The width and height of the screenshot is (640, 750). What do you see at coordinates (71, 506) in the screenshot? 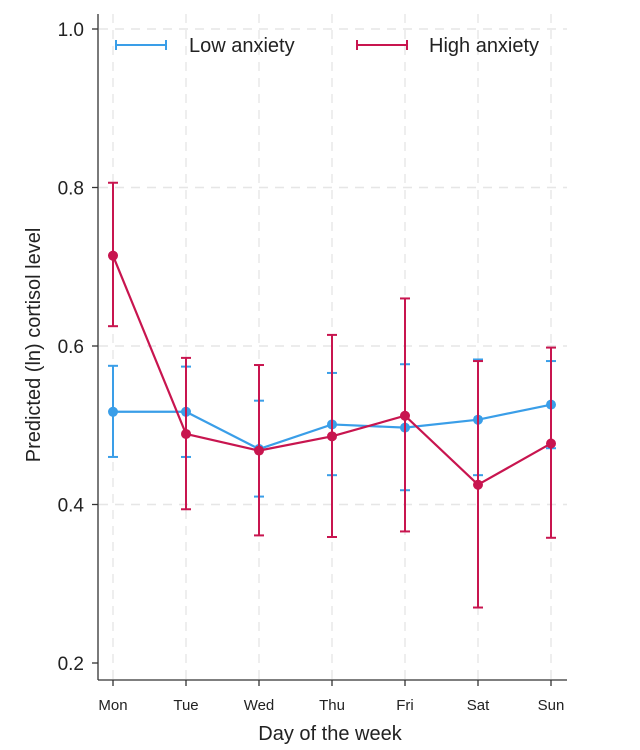
I see `y-tick-label: 0.4` at bounding box center [71, 506].